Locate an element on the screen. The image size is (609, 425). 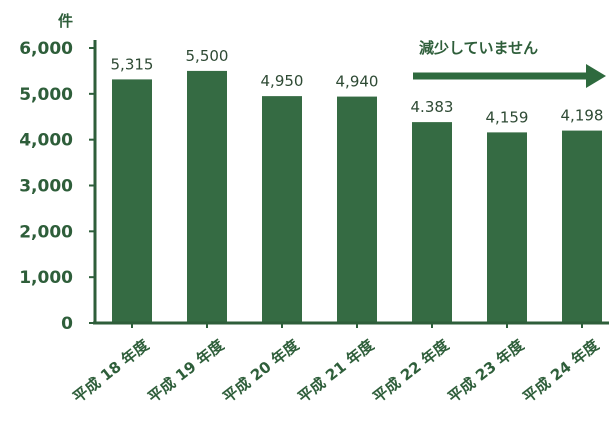
x-tick-label: 平成 21 年度 is located at coordinates (336, 370).